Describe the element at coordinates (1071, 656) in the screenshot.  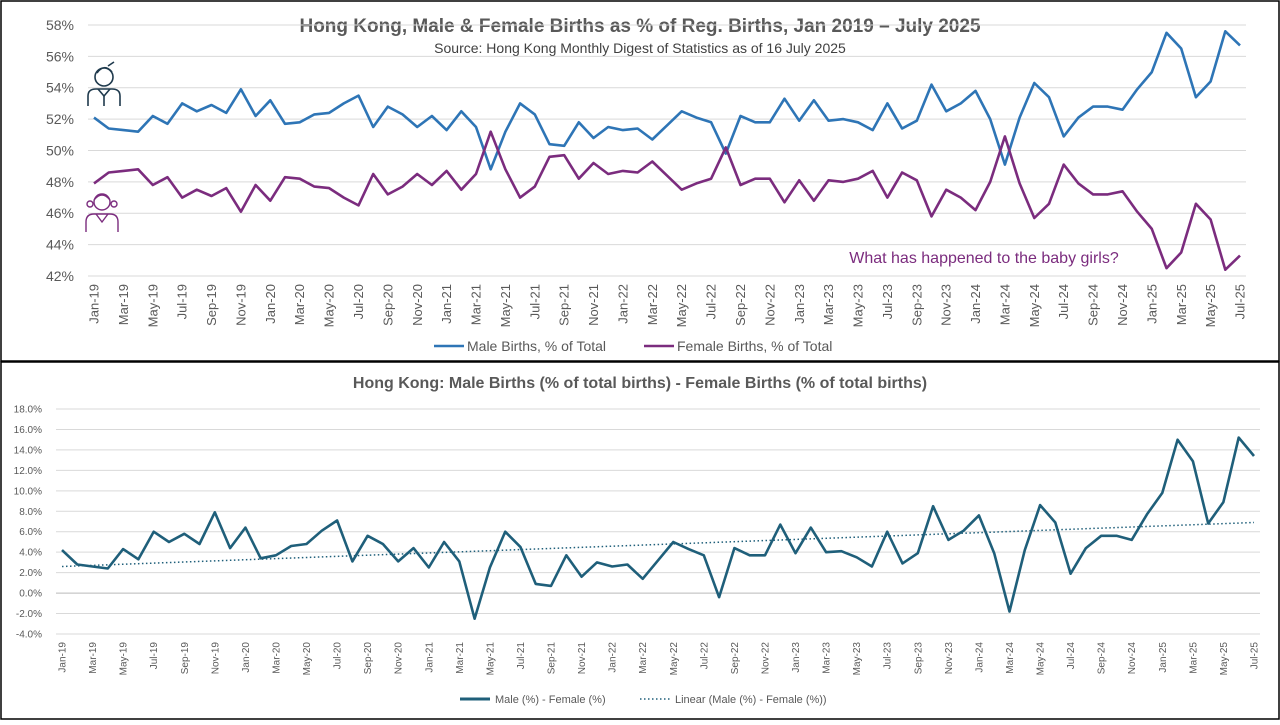
I see `x-tick-label: Jul-24` at that location.